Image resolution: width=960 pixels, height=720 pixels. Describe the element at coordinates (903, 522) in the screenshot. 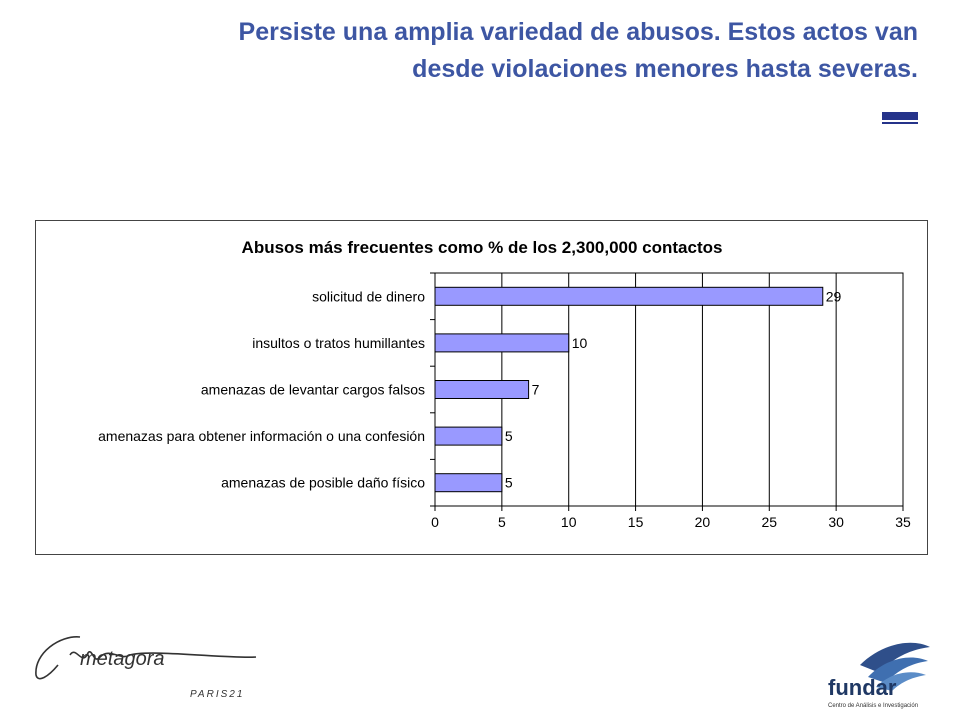

I see `x-tick-label: 35` at that location.